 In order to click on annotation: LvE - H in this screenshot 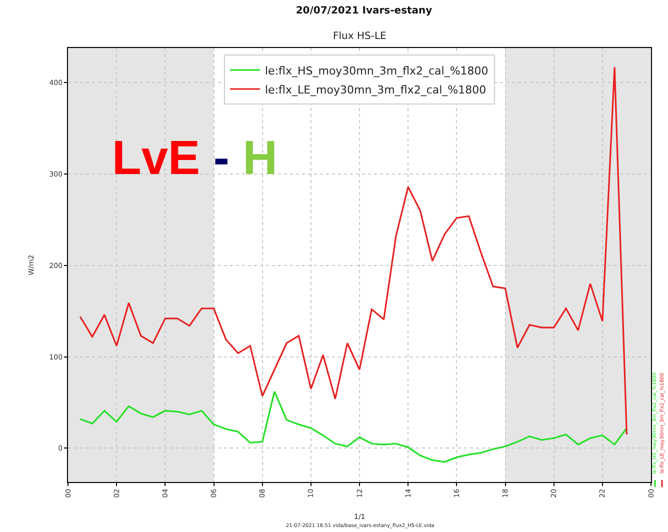, I will do `click(195, 158)`.